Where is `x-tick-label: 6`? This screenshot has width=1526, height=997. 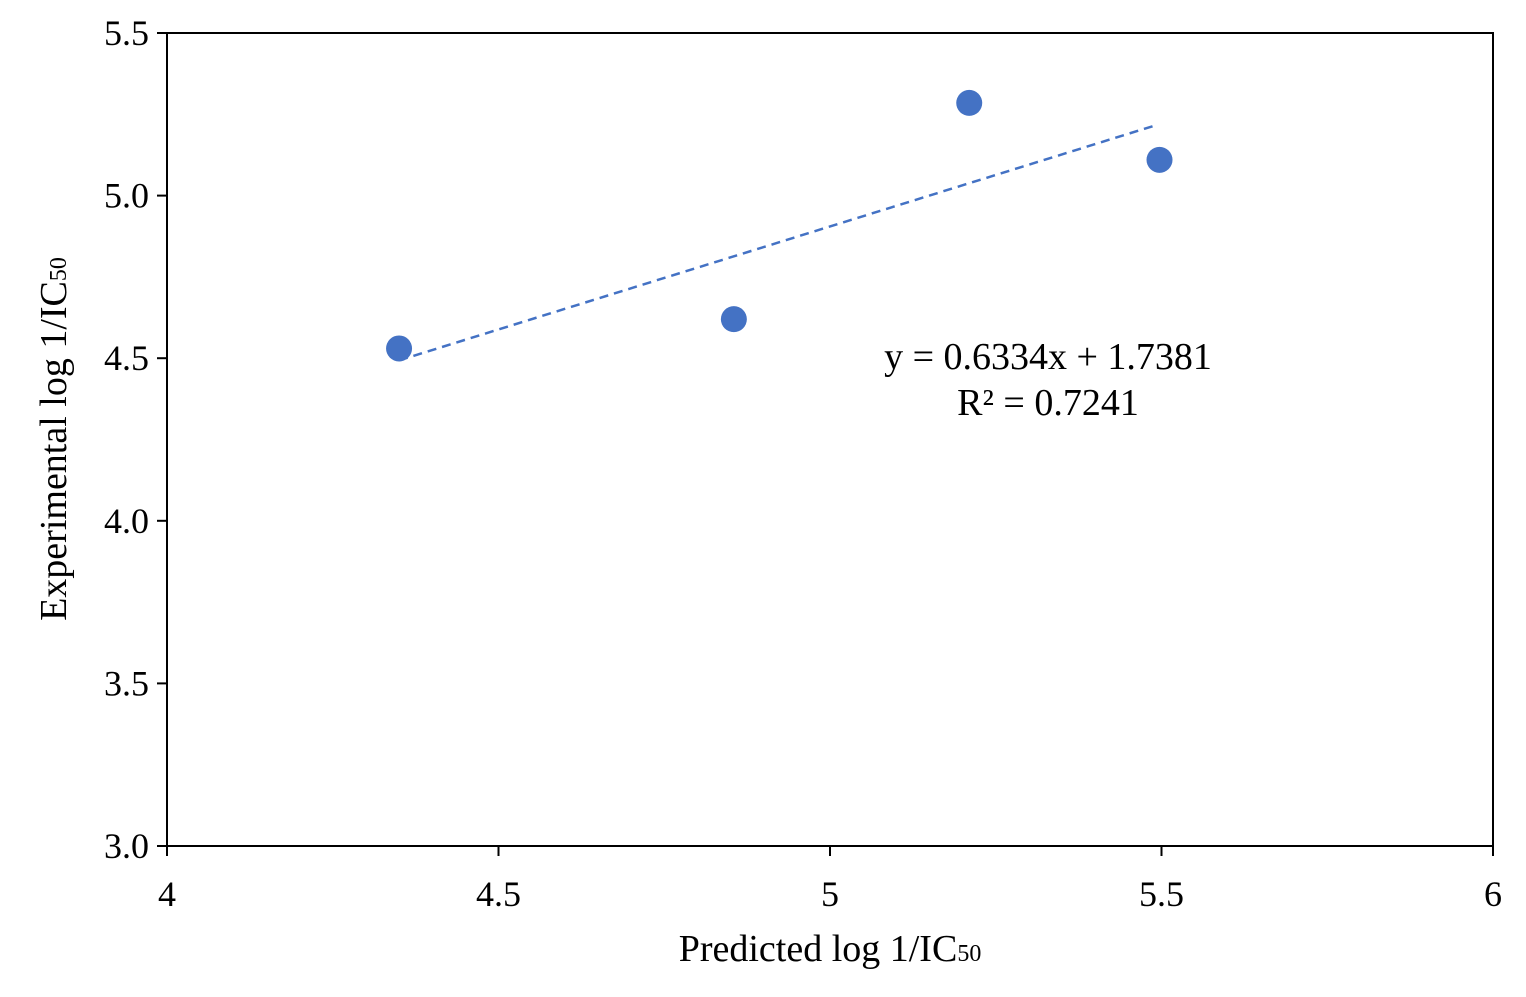
x-tick-label: 6 is located at coordinates (1493, 894).